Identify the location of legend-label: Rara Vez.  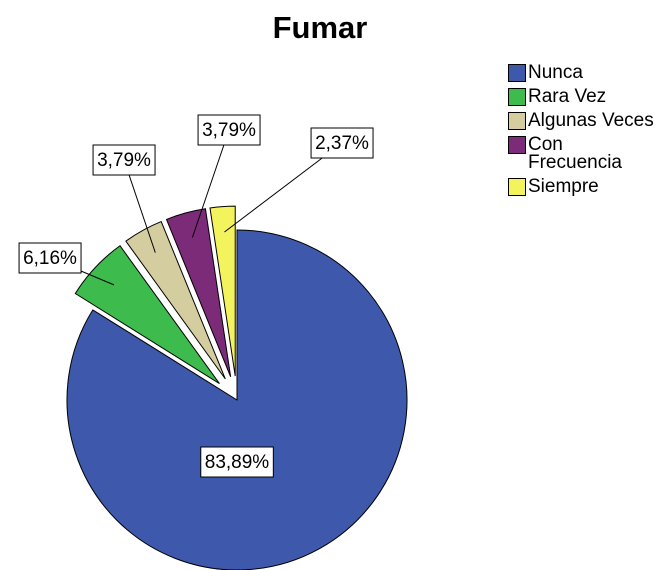
(567, 96).